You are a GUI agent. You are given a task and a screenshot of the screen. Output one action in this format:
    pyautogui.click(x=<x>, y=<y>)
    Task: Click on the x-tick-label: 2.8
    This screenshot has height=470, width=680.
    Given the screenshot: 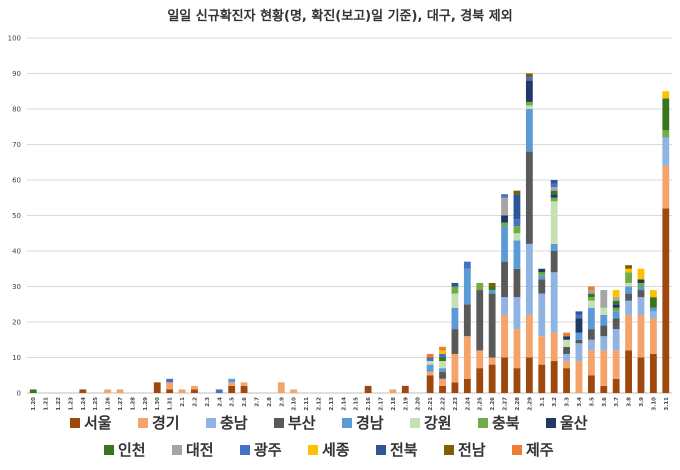 What is the action you would take?
    pyautogui.click(x=270, y=402)
    